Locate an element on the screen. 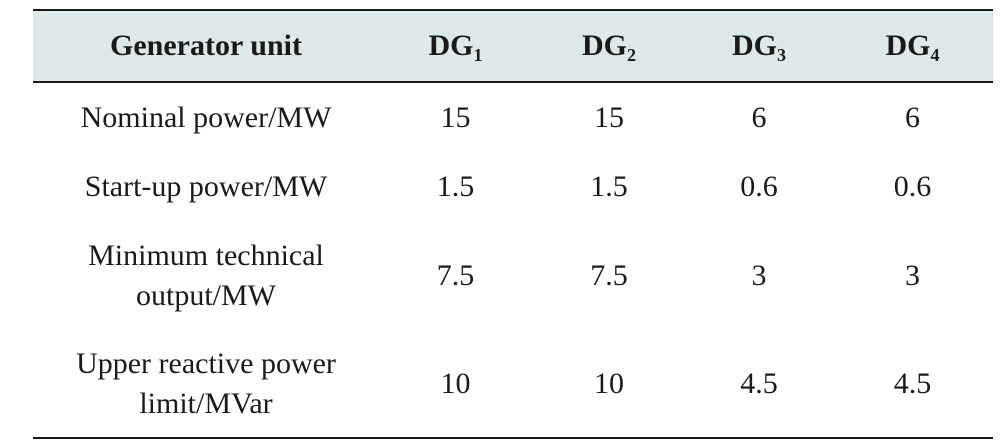  row-label-line: Nominal power/MW is located at coordinates (206, 117).